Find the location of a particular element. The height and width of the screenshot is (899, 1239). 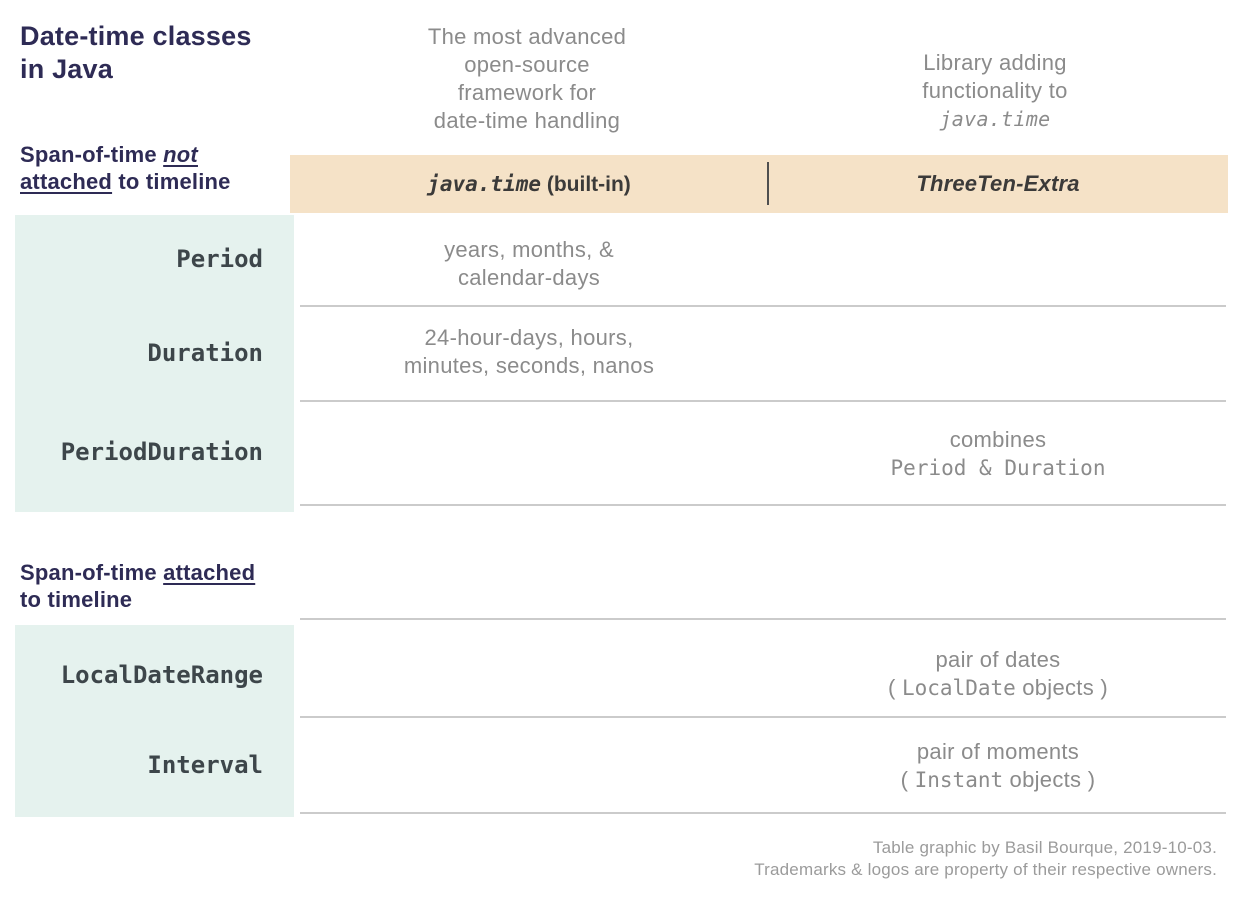

section-1-label-suffix: to timeline is located at coordinates (171, 181).